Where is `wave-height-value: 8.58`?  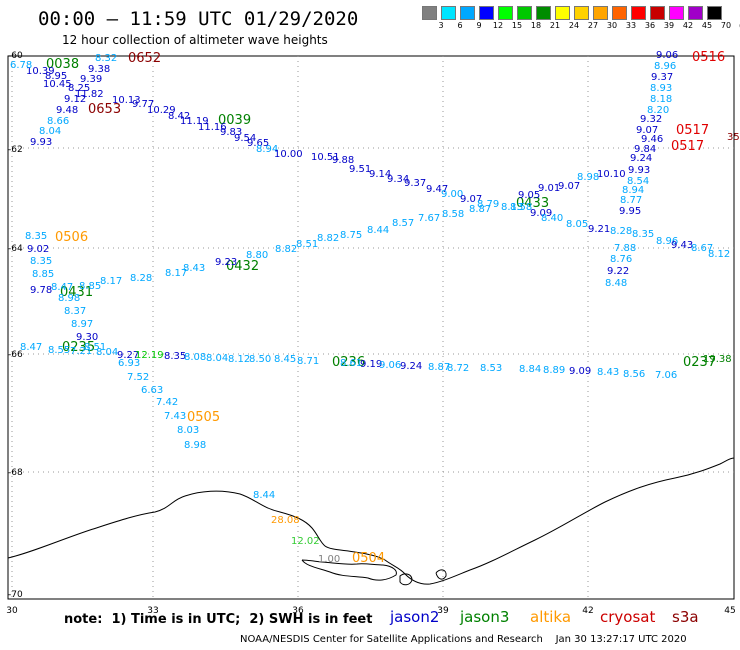
wave-height-value: 8.58 is located at coordinates (453, 214).